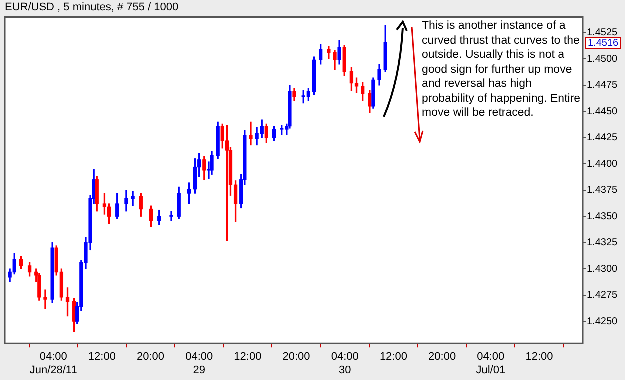 The image size is (625, 380). I want to click on annotation: This is another instance of a curved thrust that curves to the outside. Usually this is not a good sign for further up move and reversal has high probability of happening. Entire move will be retraced., so click(502, 69).